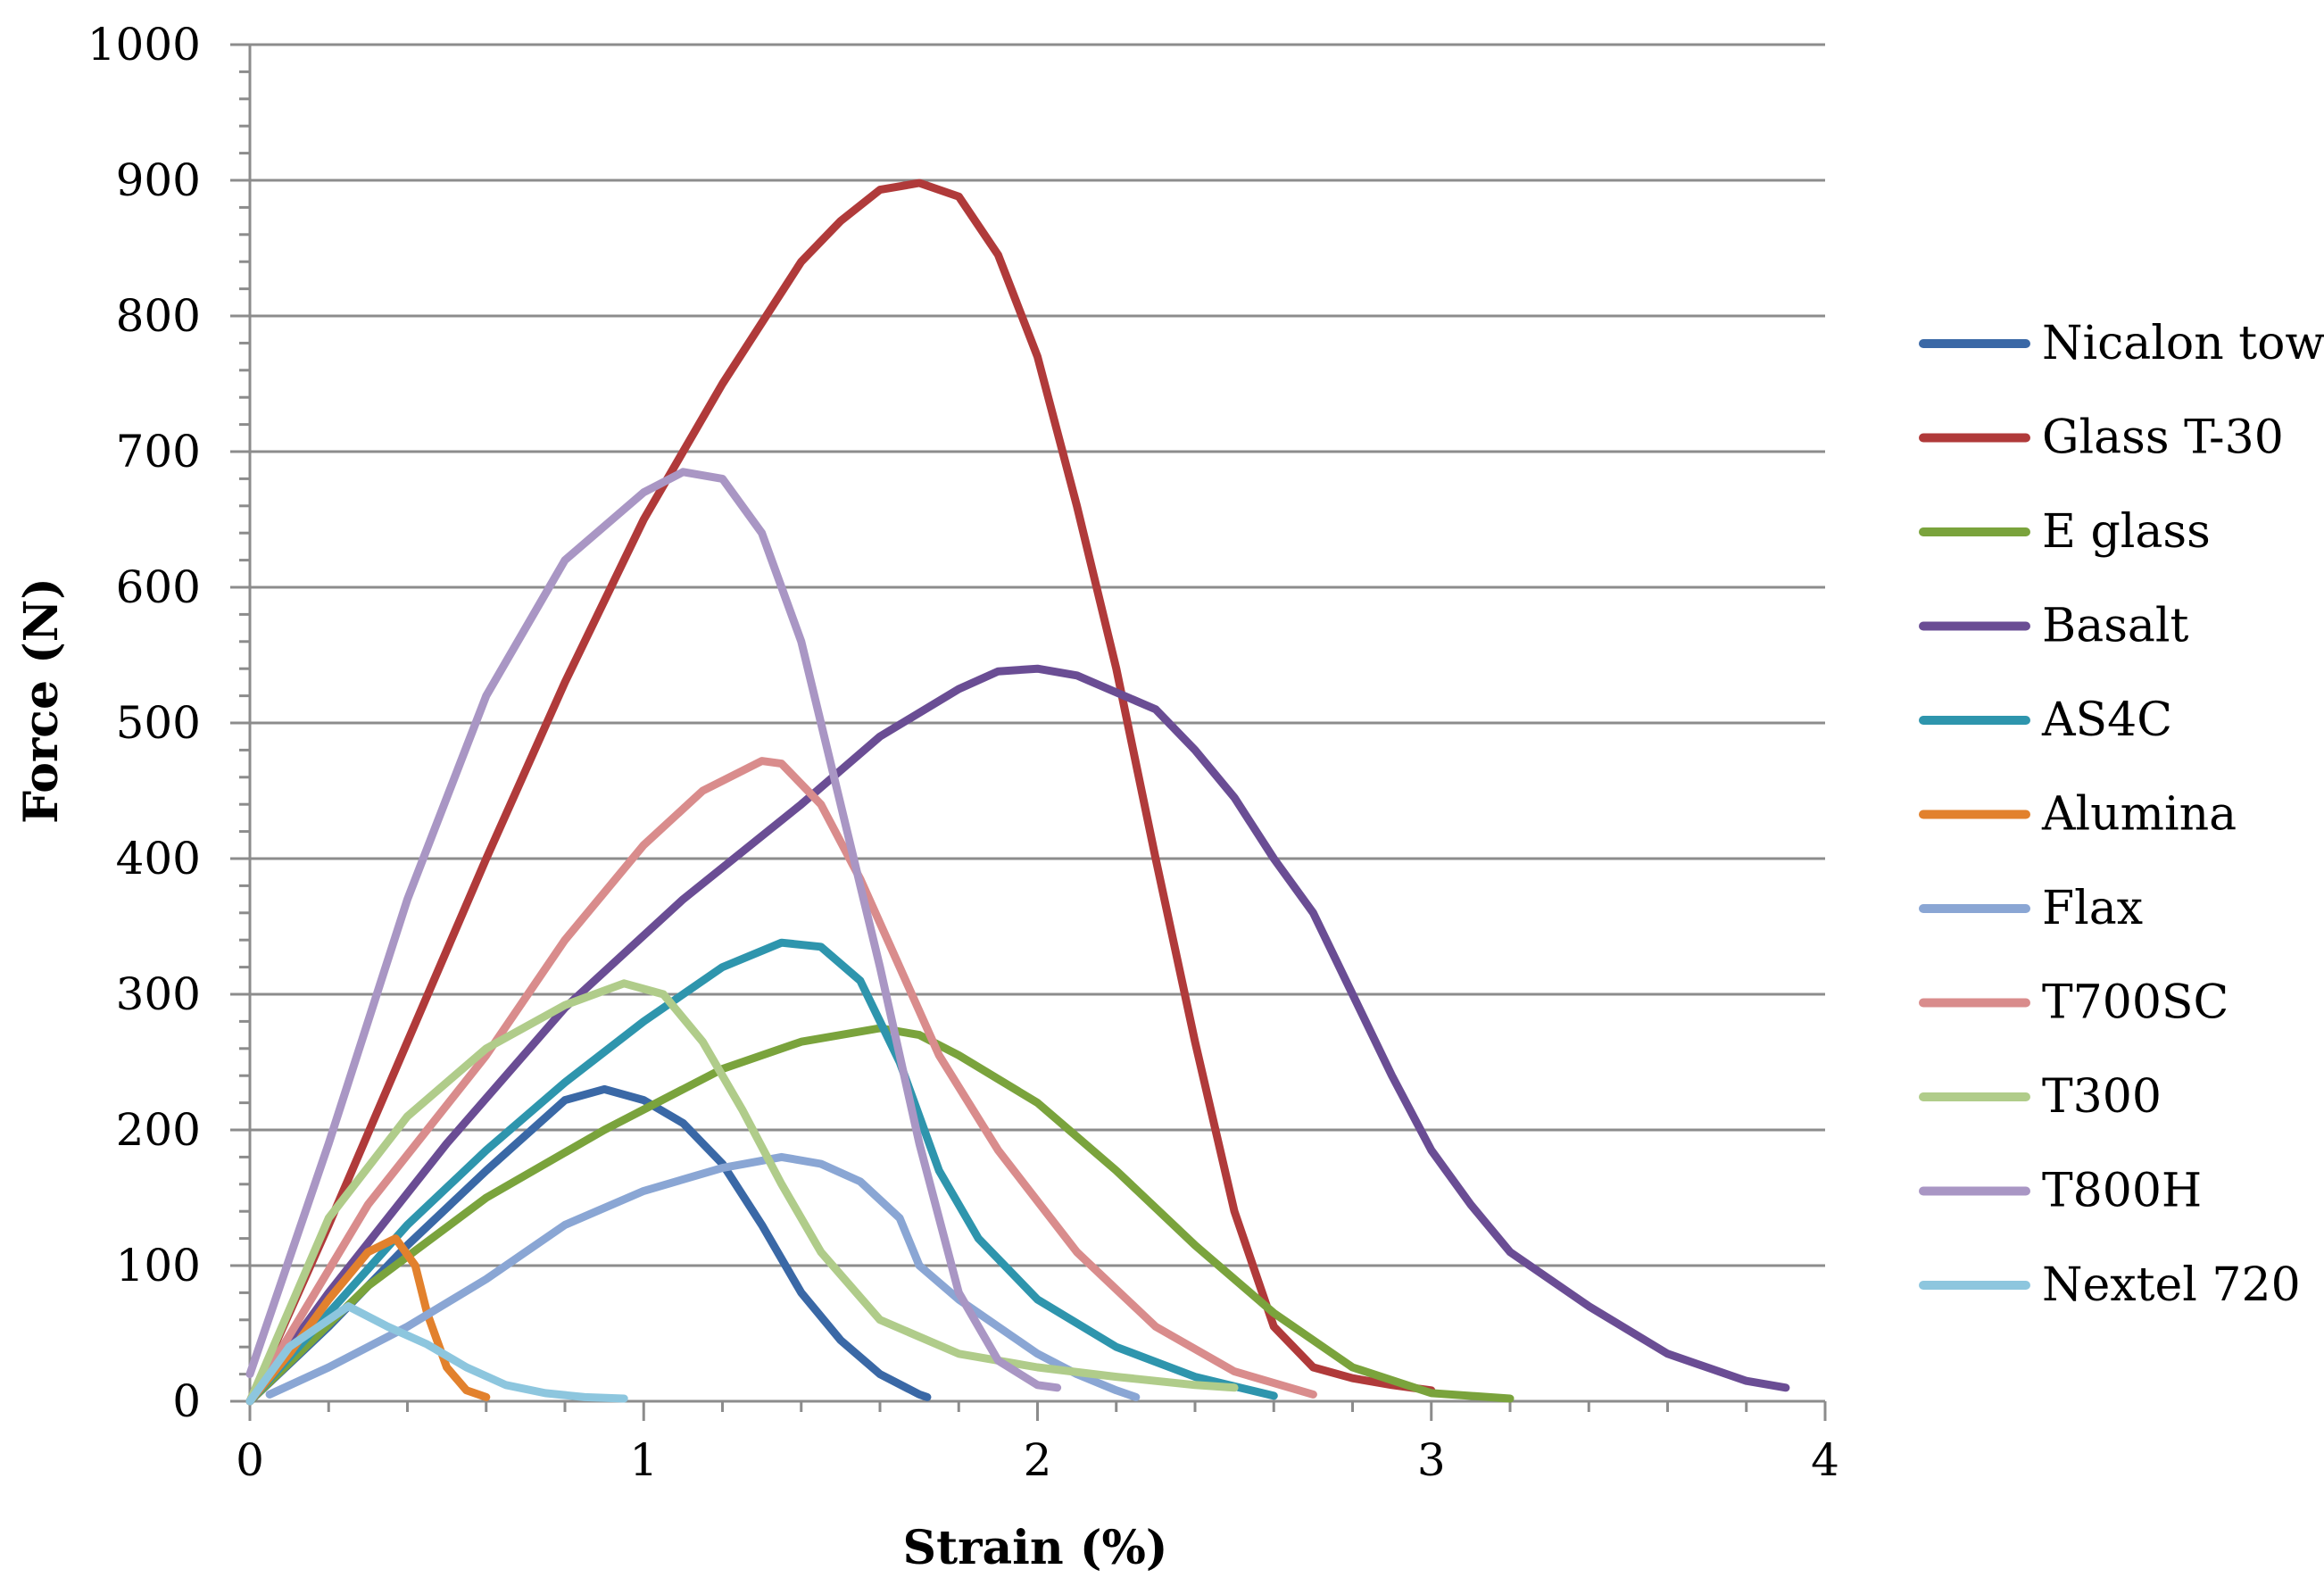 Image resolution: width=2324 pixels, height=1586 pixels. What do you see at coordinates (158, 994) in the screenshot?
I see `y-tick-label: 300` at bounding box center [158, 994].